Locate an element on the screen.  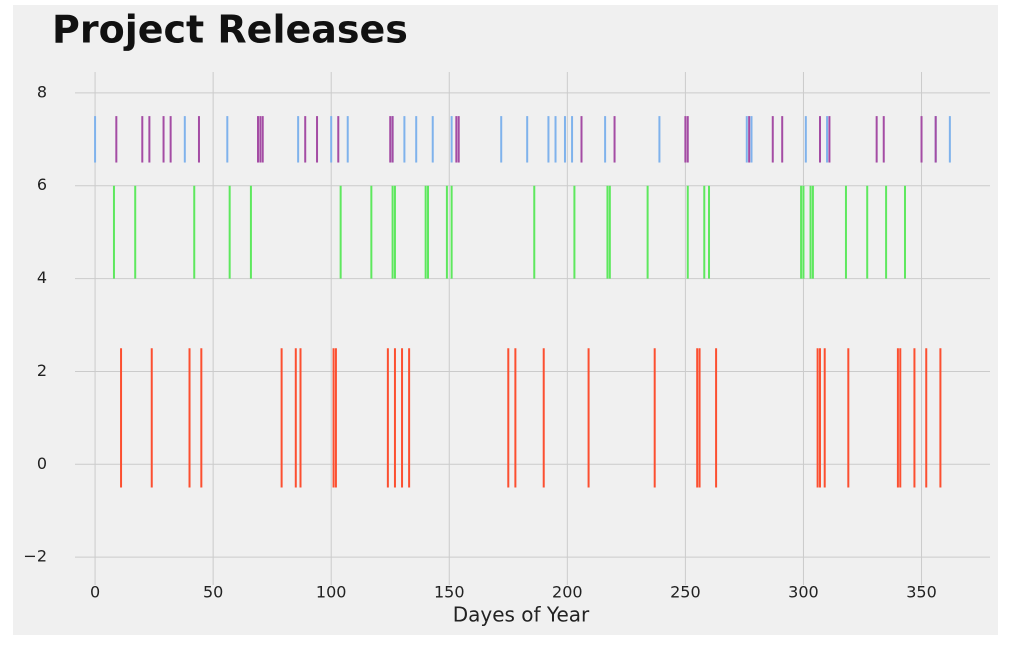
chart-title: Project Releases is located at coordinates (230, 30).